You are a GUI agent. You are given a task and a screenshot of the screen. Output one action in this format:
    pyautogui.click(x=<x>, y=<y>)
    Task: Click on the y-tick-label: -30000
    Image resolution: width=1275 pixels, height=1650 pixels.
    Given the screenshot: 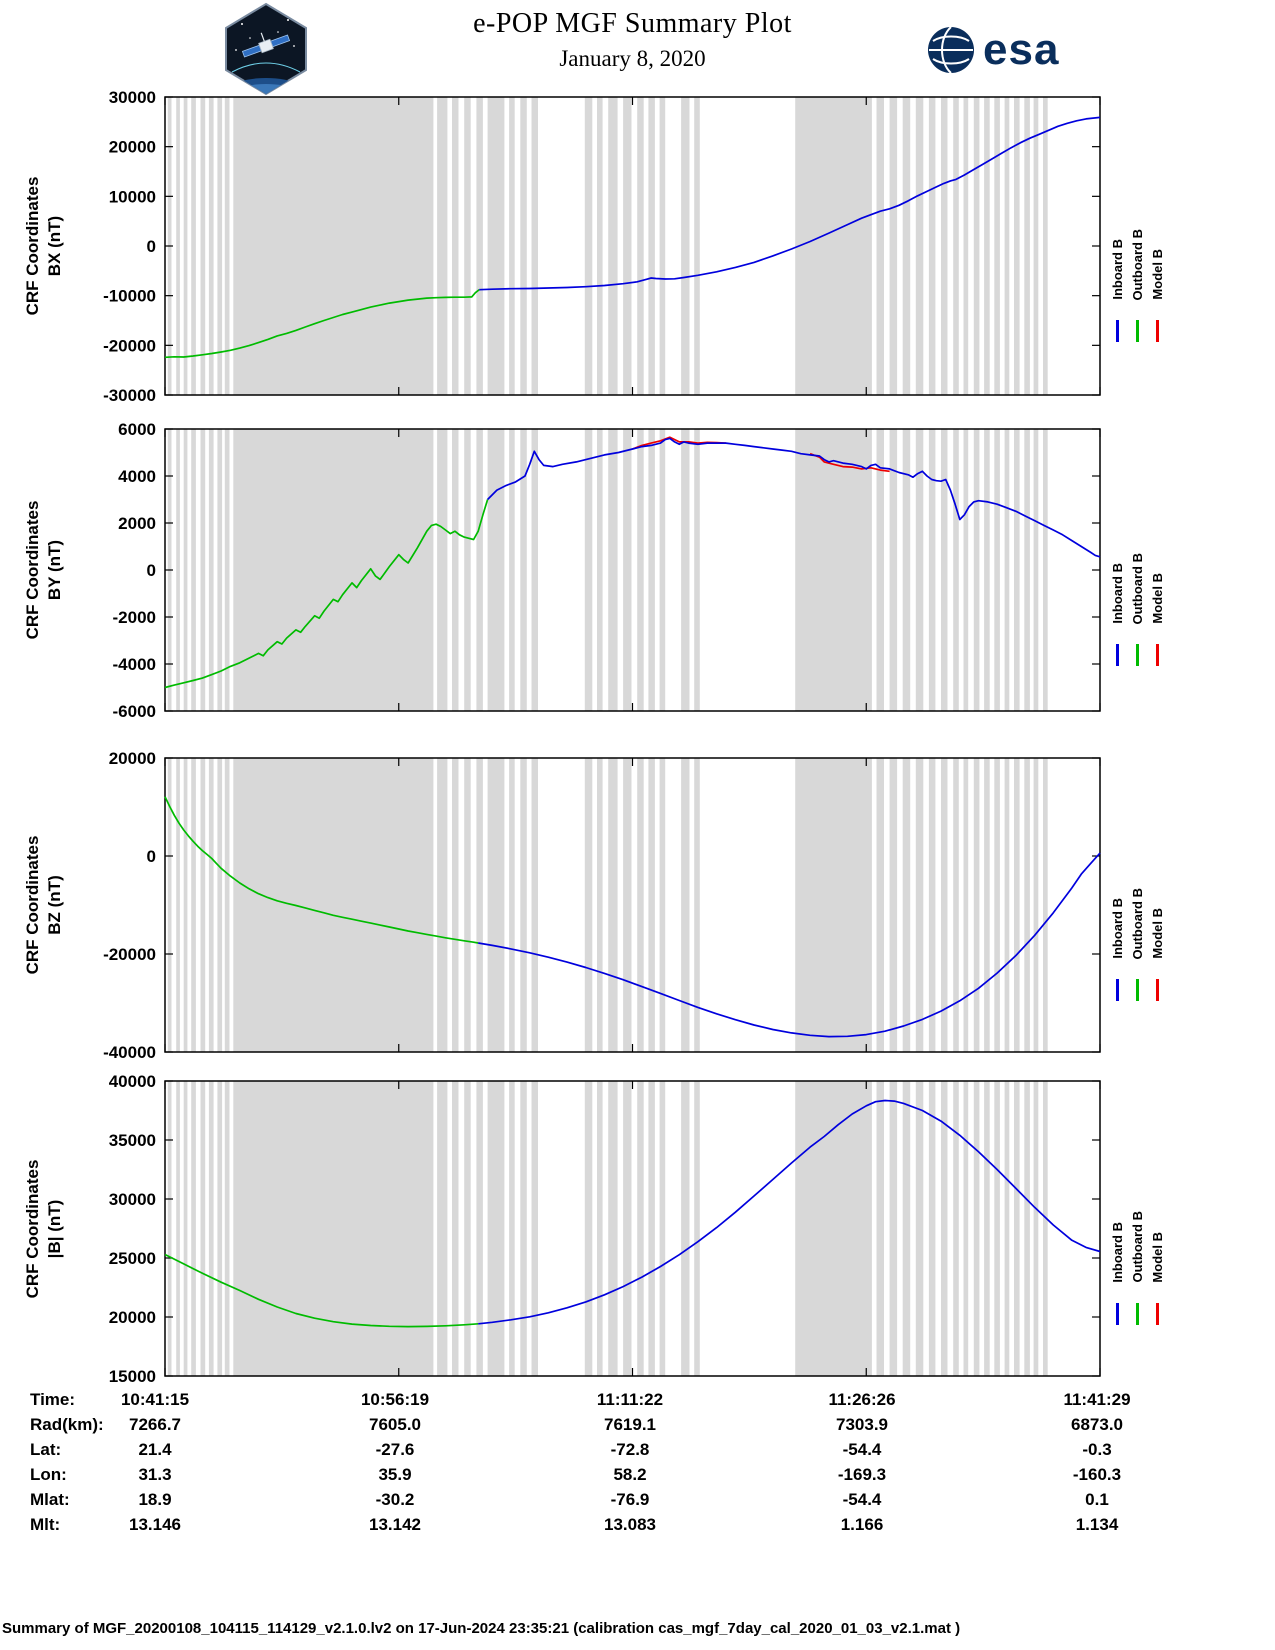 What is the action you would take?
    pyautogui.click(x=129, y=395)
    